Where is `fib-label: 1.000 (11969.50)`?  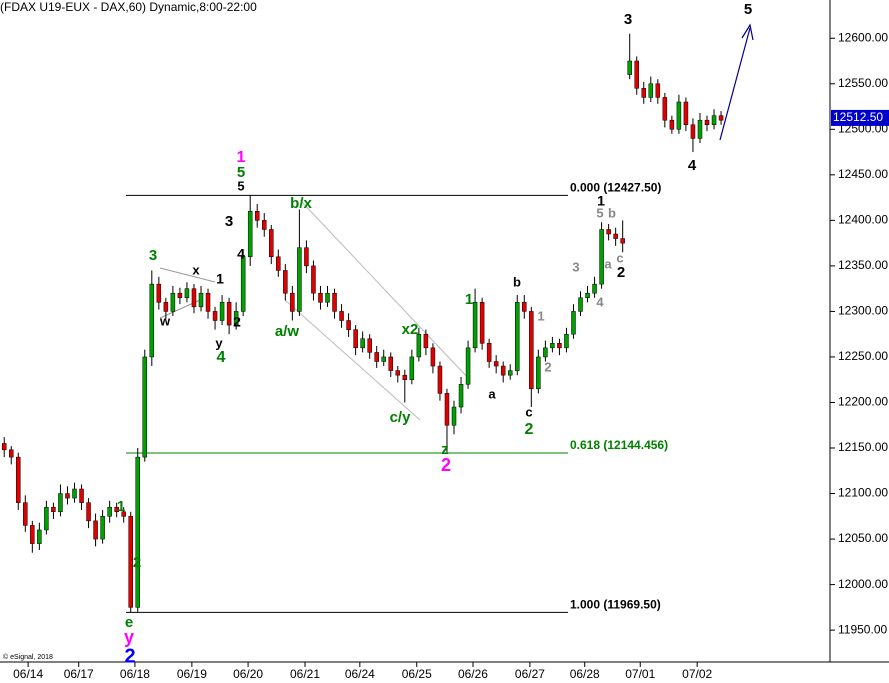
fib-label: 1.000 (11969.50) is located at coordinates (615, 605).